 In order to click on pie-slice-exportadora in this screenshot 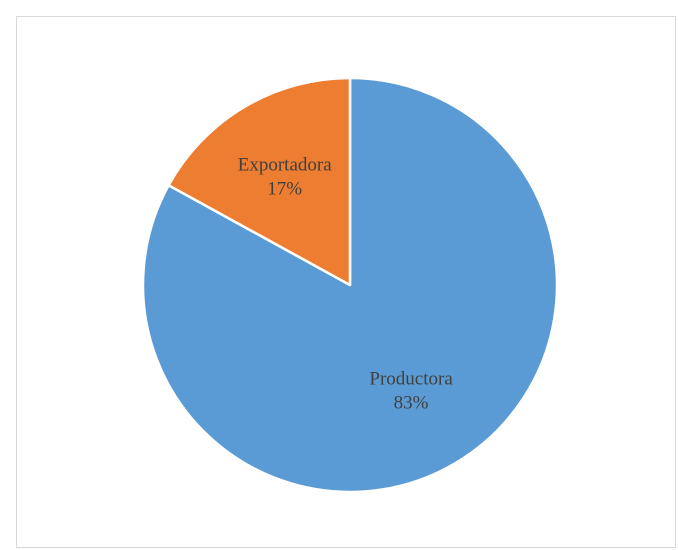, I will do `click(259, 181)`.